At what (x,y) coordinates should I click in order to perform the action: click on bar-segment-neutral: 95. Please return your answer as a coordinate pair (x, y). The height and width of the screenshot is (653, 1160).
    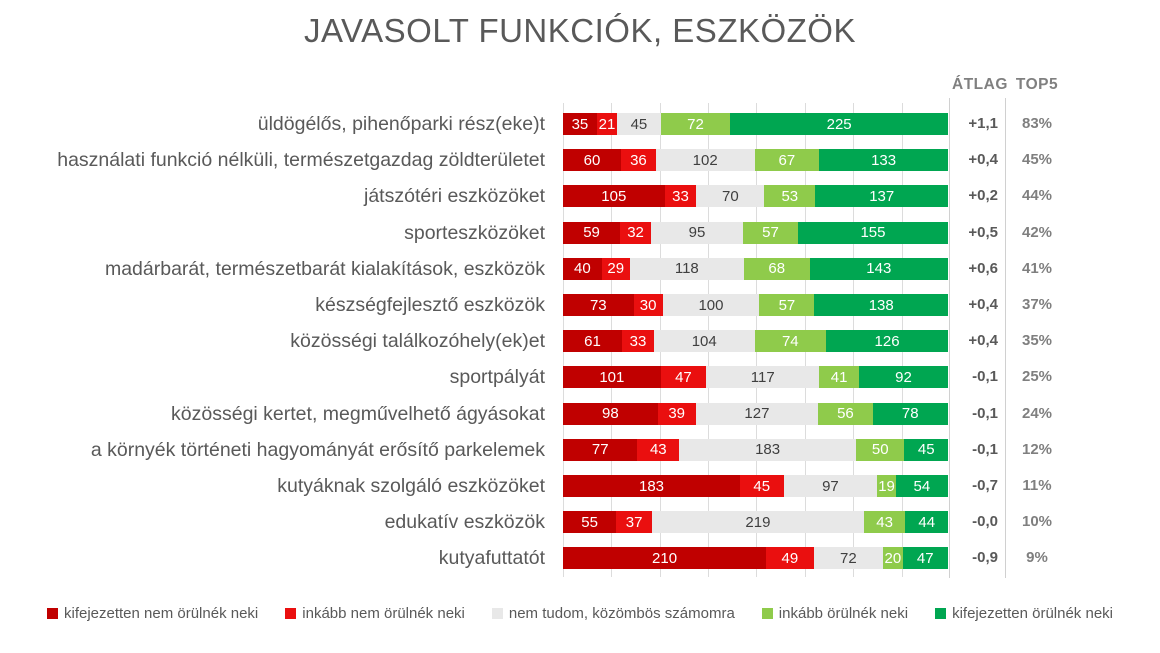
    Looking at the image, I should click on (697, 232).